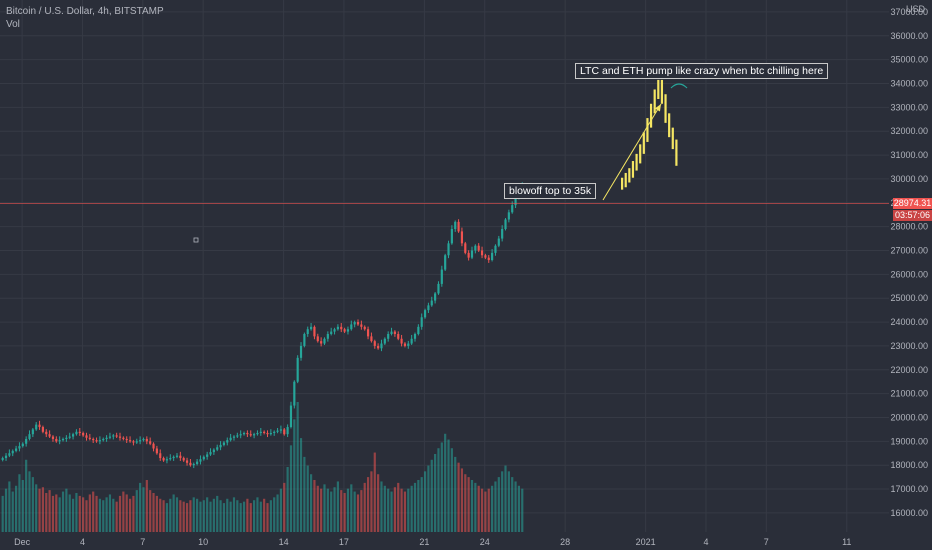 This screenshot has width=932, height=550. What do you see at coordinates (82, 542) in the screenshot?
I see `time-tick-label: 4` at bounding box center [82, 542].